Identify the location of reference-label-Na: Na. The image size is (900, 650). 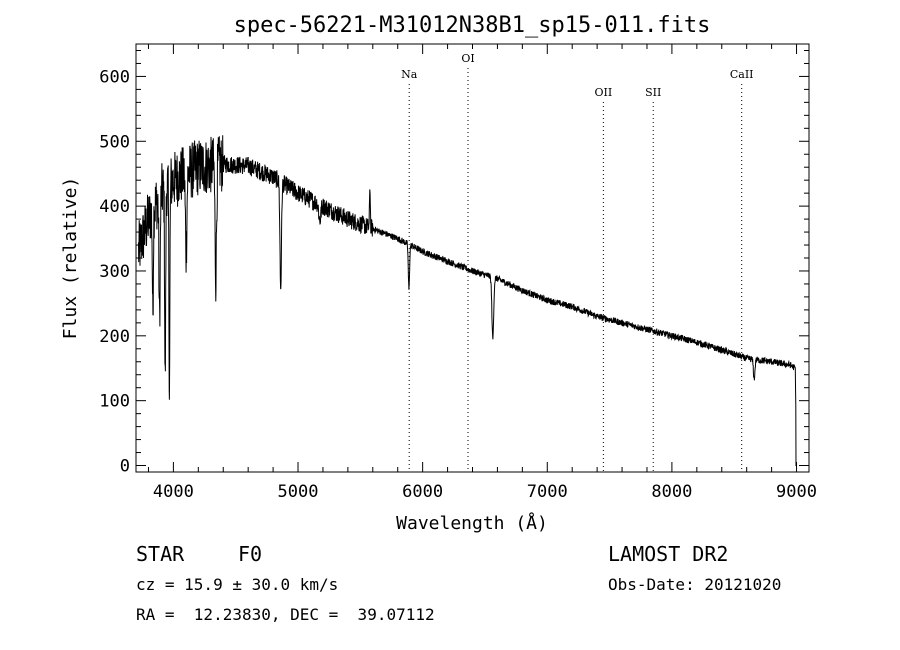
(409, 74).